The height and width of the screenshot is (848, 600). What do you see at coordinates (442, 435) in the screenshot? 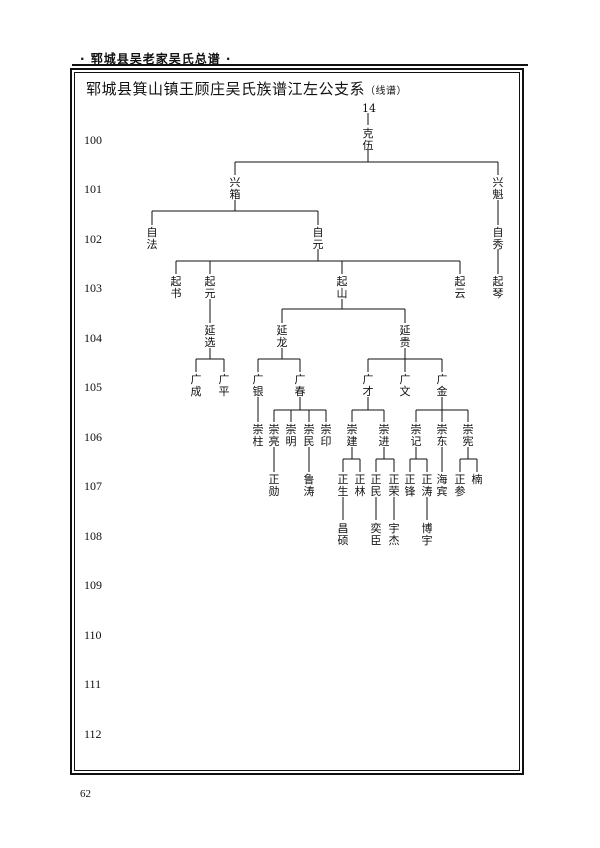
I see `person-name: 崇东` at bounding box center [442, 435].